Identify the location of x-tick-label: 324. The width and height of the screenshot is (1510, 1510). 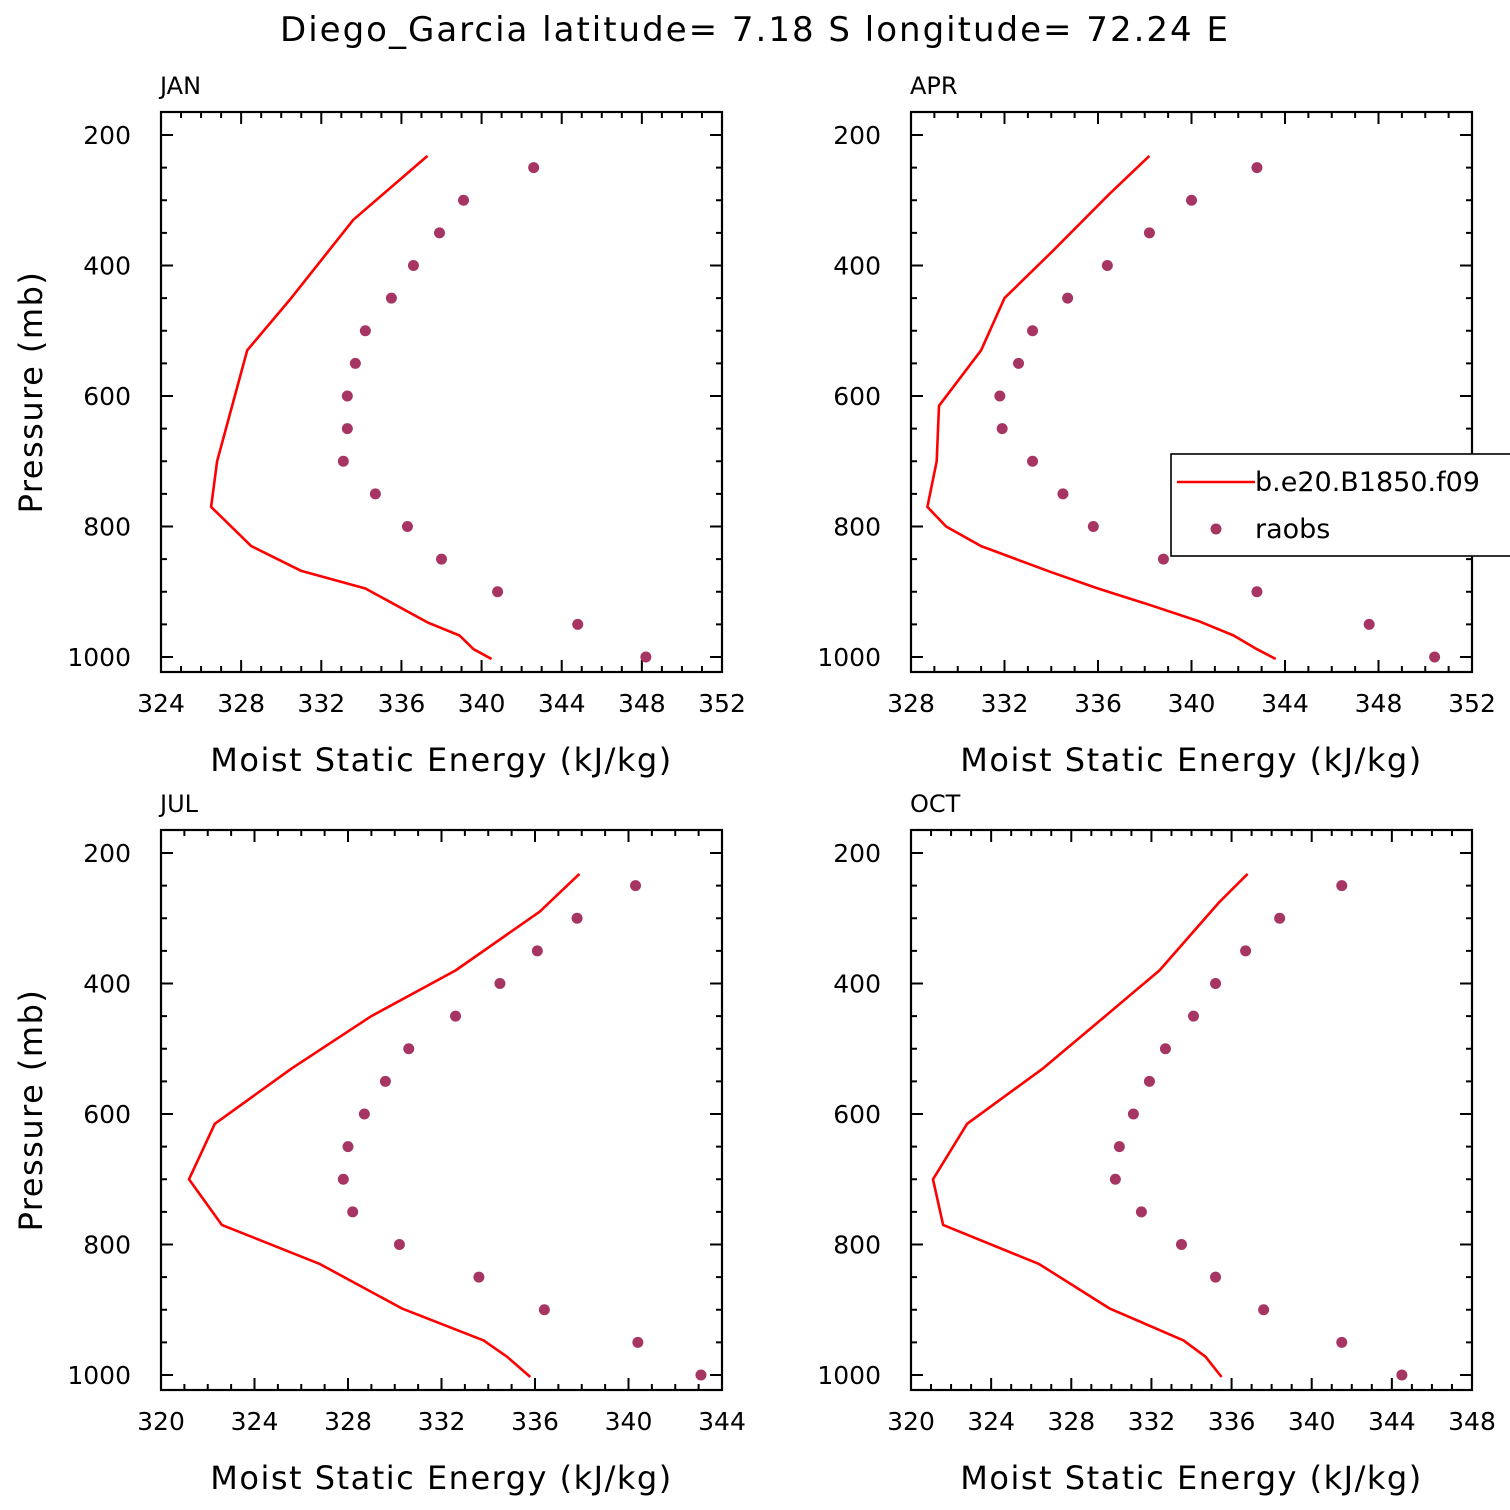
(991, 1421).